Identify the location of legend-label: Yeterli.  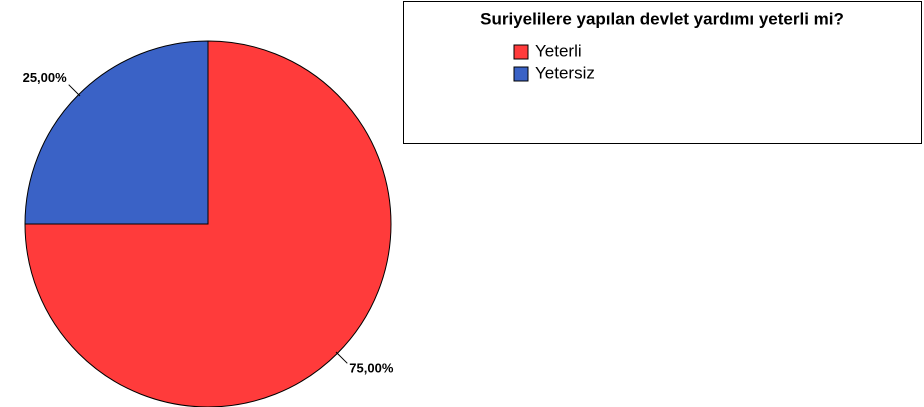
(558, 50).